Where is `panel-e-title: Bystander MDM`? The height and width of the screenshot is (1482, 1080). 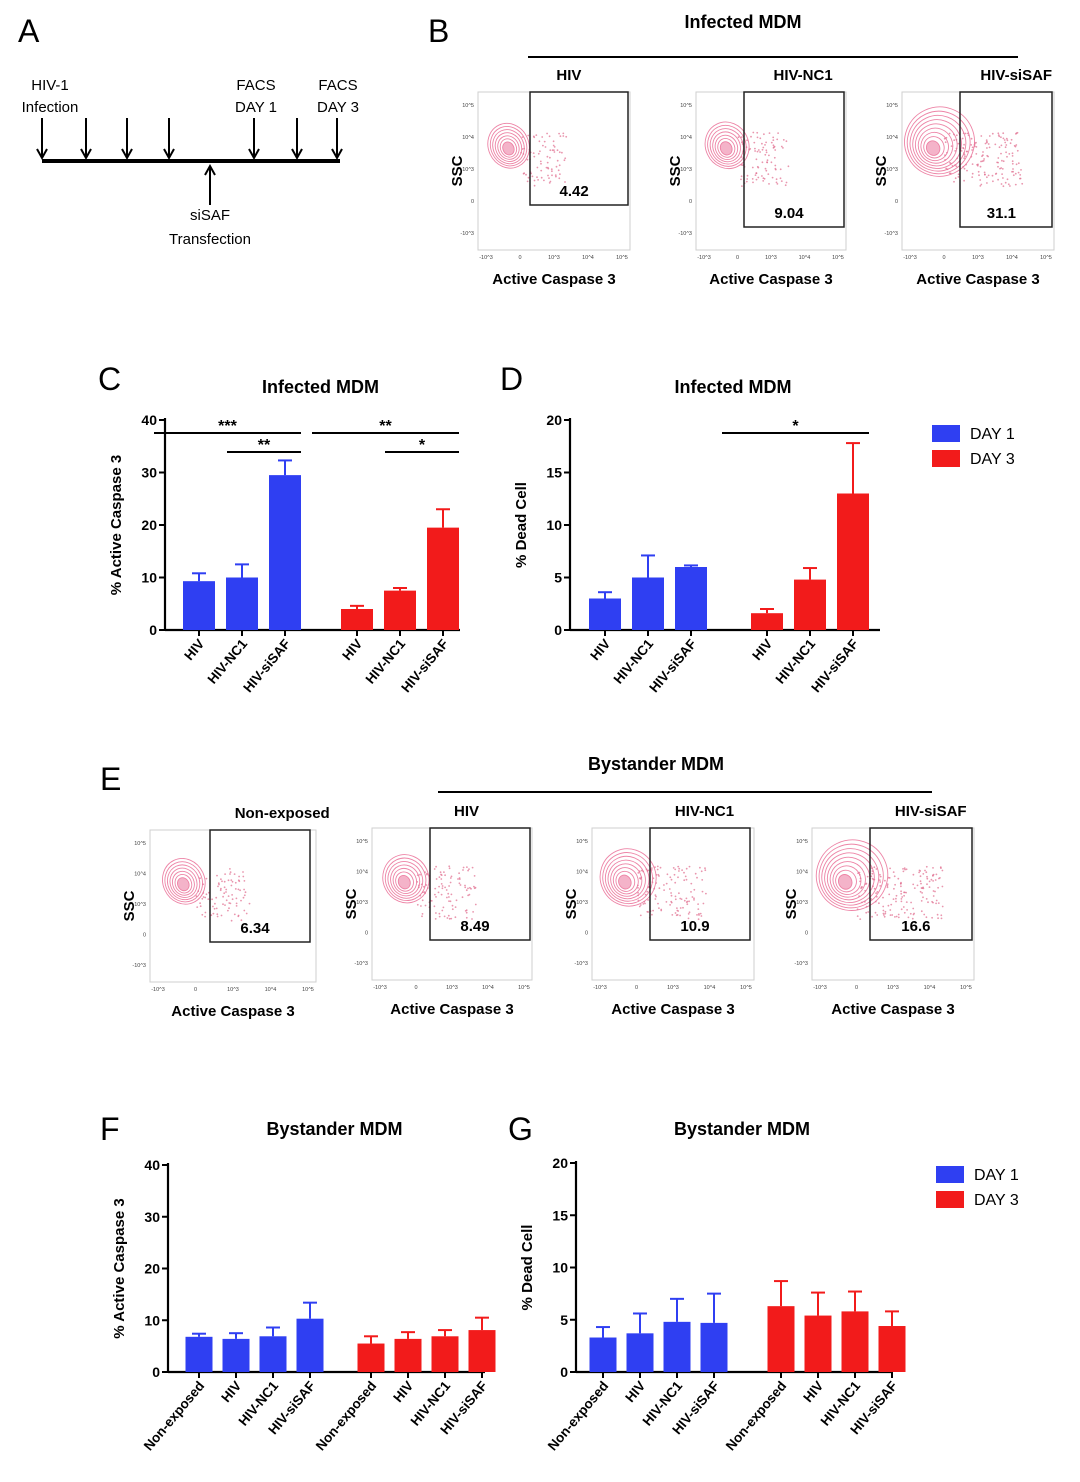
panel-e-title: Bystander MDM is located at coordinates (656, 764).